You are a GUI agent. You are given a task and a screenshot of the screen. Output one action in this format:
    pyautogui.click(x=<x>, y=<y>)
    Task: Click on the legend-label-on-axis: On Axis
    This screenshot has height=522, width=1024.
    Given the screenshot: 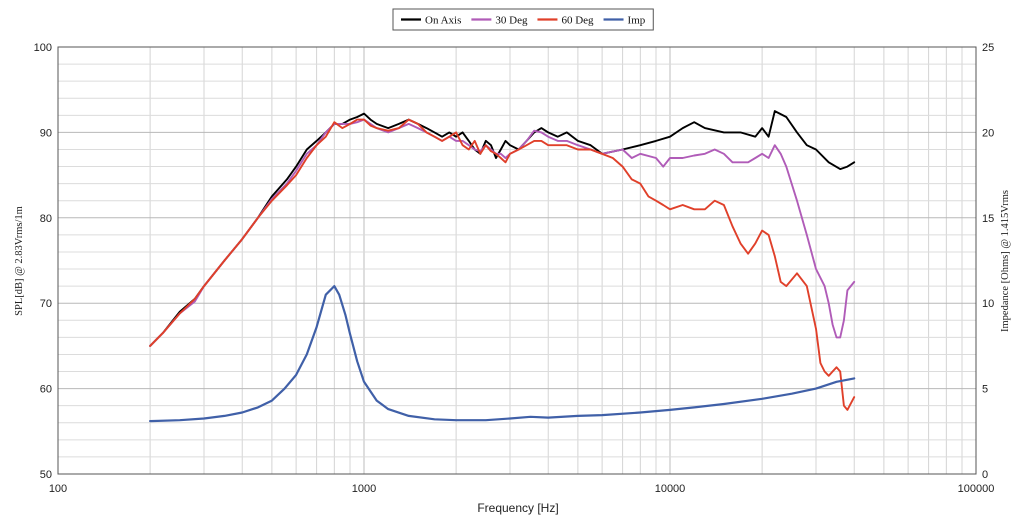 What is the action you would take?
    pyautogui.click(x=443, y=21)
    